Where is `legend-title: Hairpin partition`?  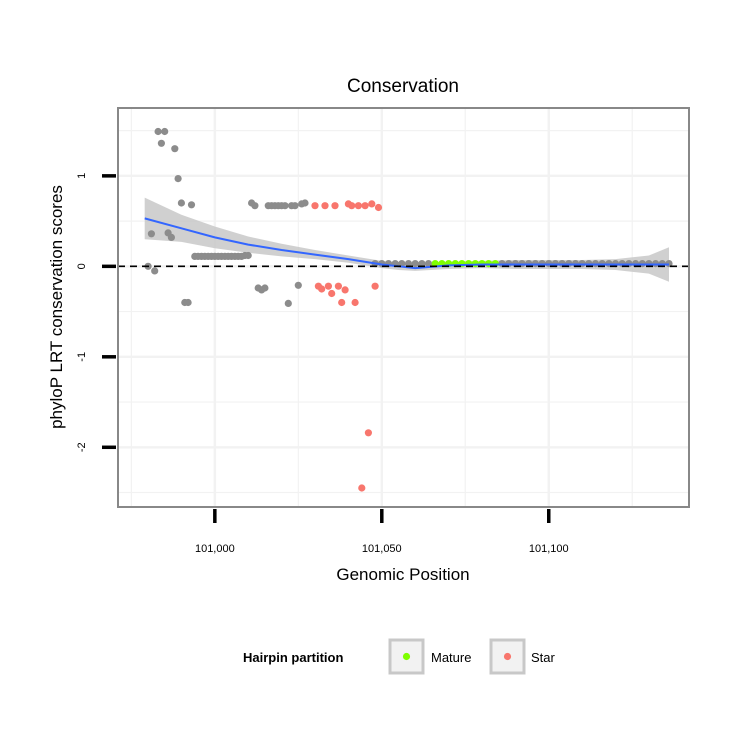
legend-title: Hairpin partition is located at coordinates (293, 657).